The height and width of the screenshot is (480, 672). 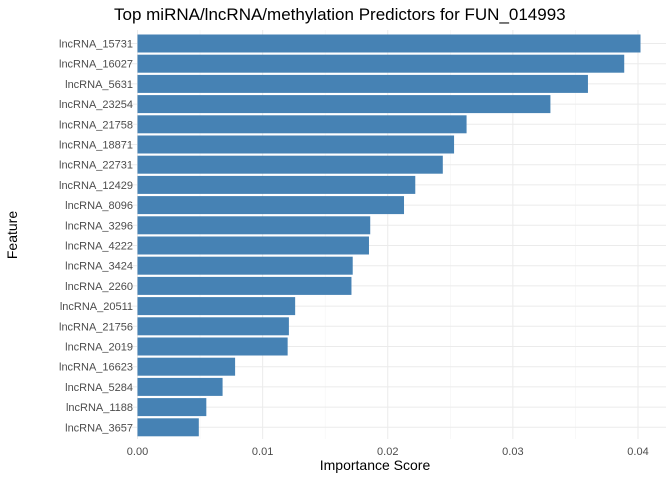 I want to click on x-axis-title: Importance Score, so click(x=375, y=465).